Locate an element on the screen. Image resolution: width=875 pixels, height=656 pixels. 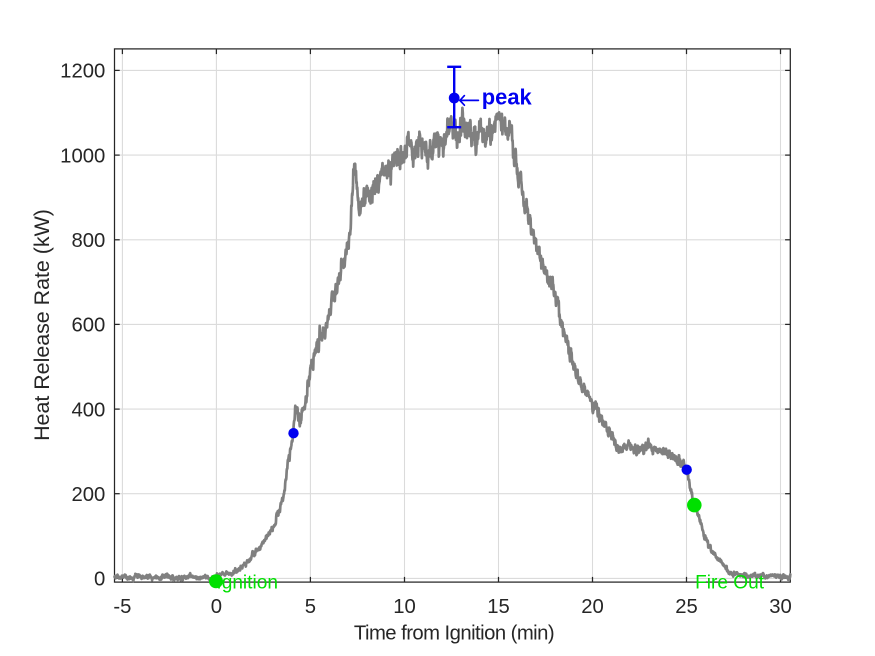
svg-text: Ignition is located at coordinates (247, 582).